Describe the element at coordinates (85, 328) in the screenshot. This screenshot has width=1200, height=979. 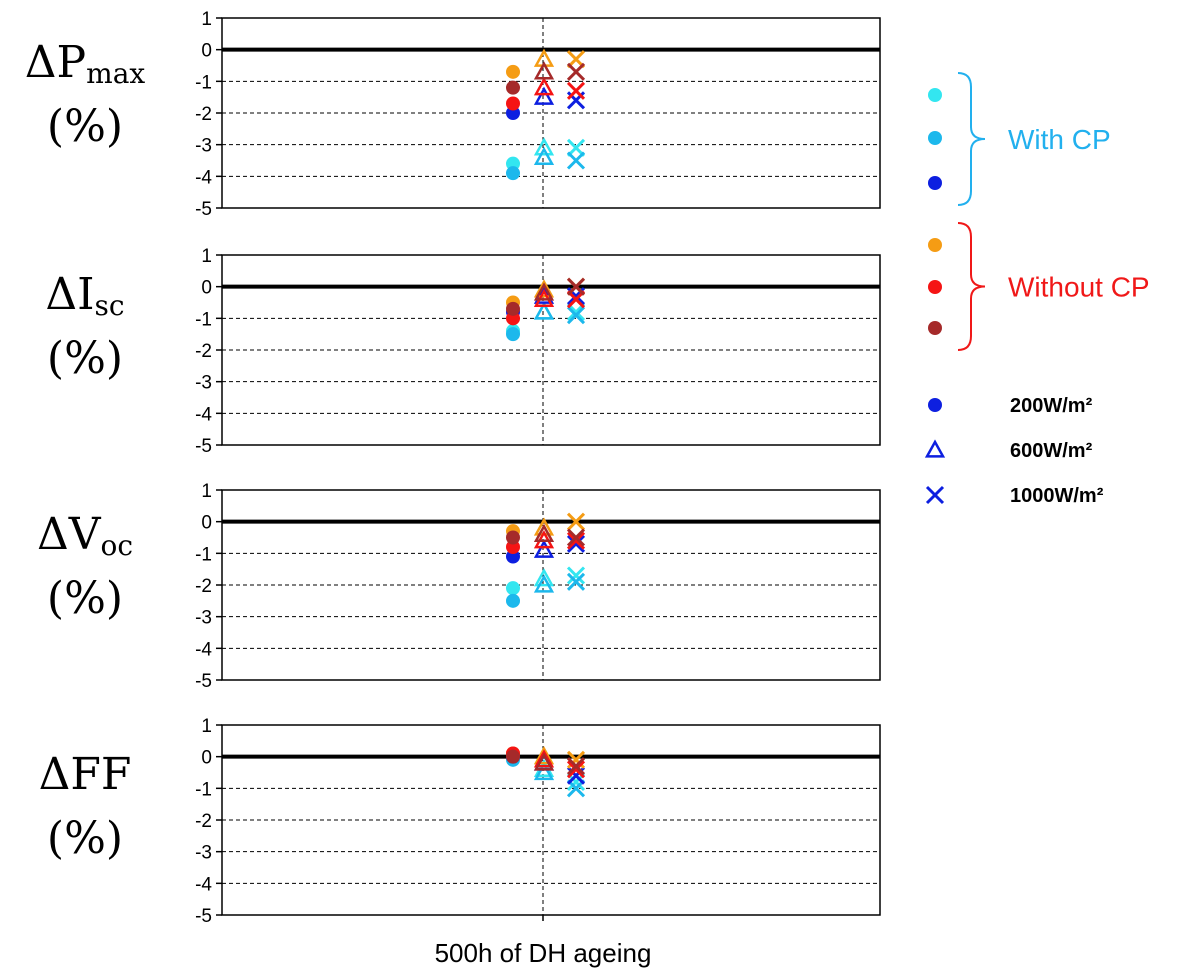
I see `panel-label-isc: ΔIsc (%)` at that location.